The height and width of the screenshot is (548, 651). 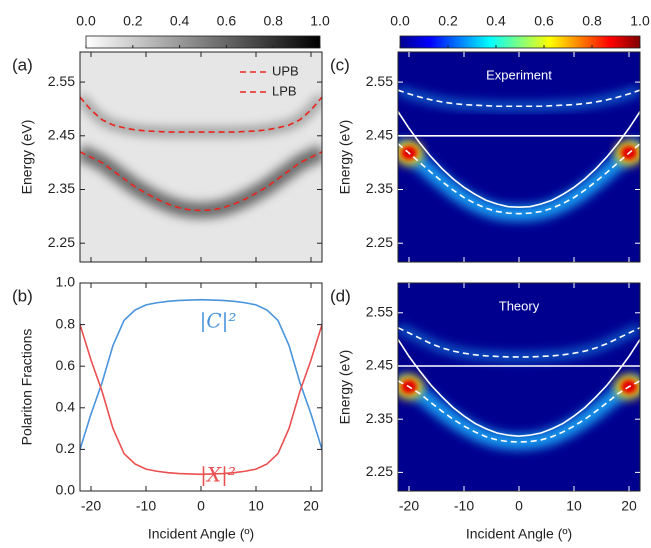 I want to click on y-tick-label: 1.0, so click(x=66, y=282).